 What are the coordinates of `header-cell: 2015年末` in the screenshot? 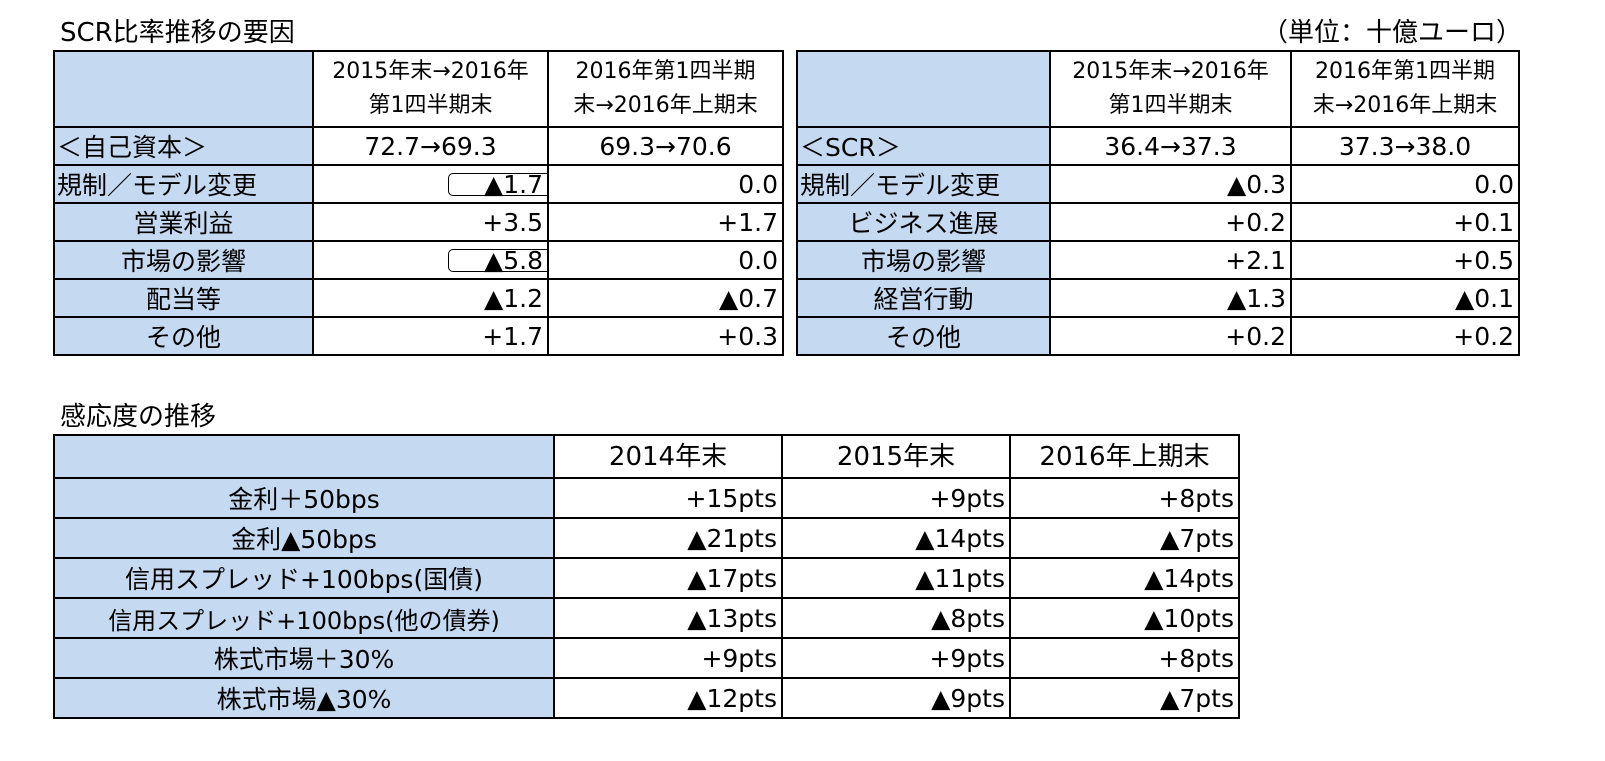 It's located at (896, 456).